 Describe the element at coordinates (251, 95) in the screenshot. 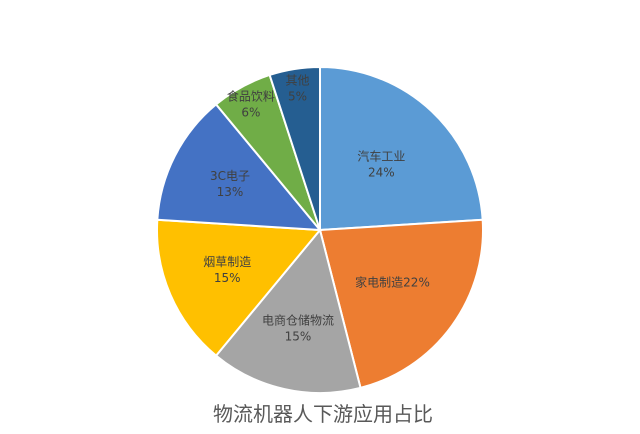

I see `slice-label-line: 食品饮料` at that location.